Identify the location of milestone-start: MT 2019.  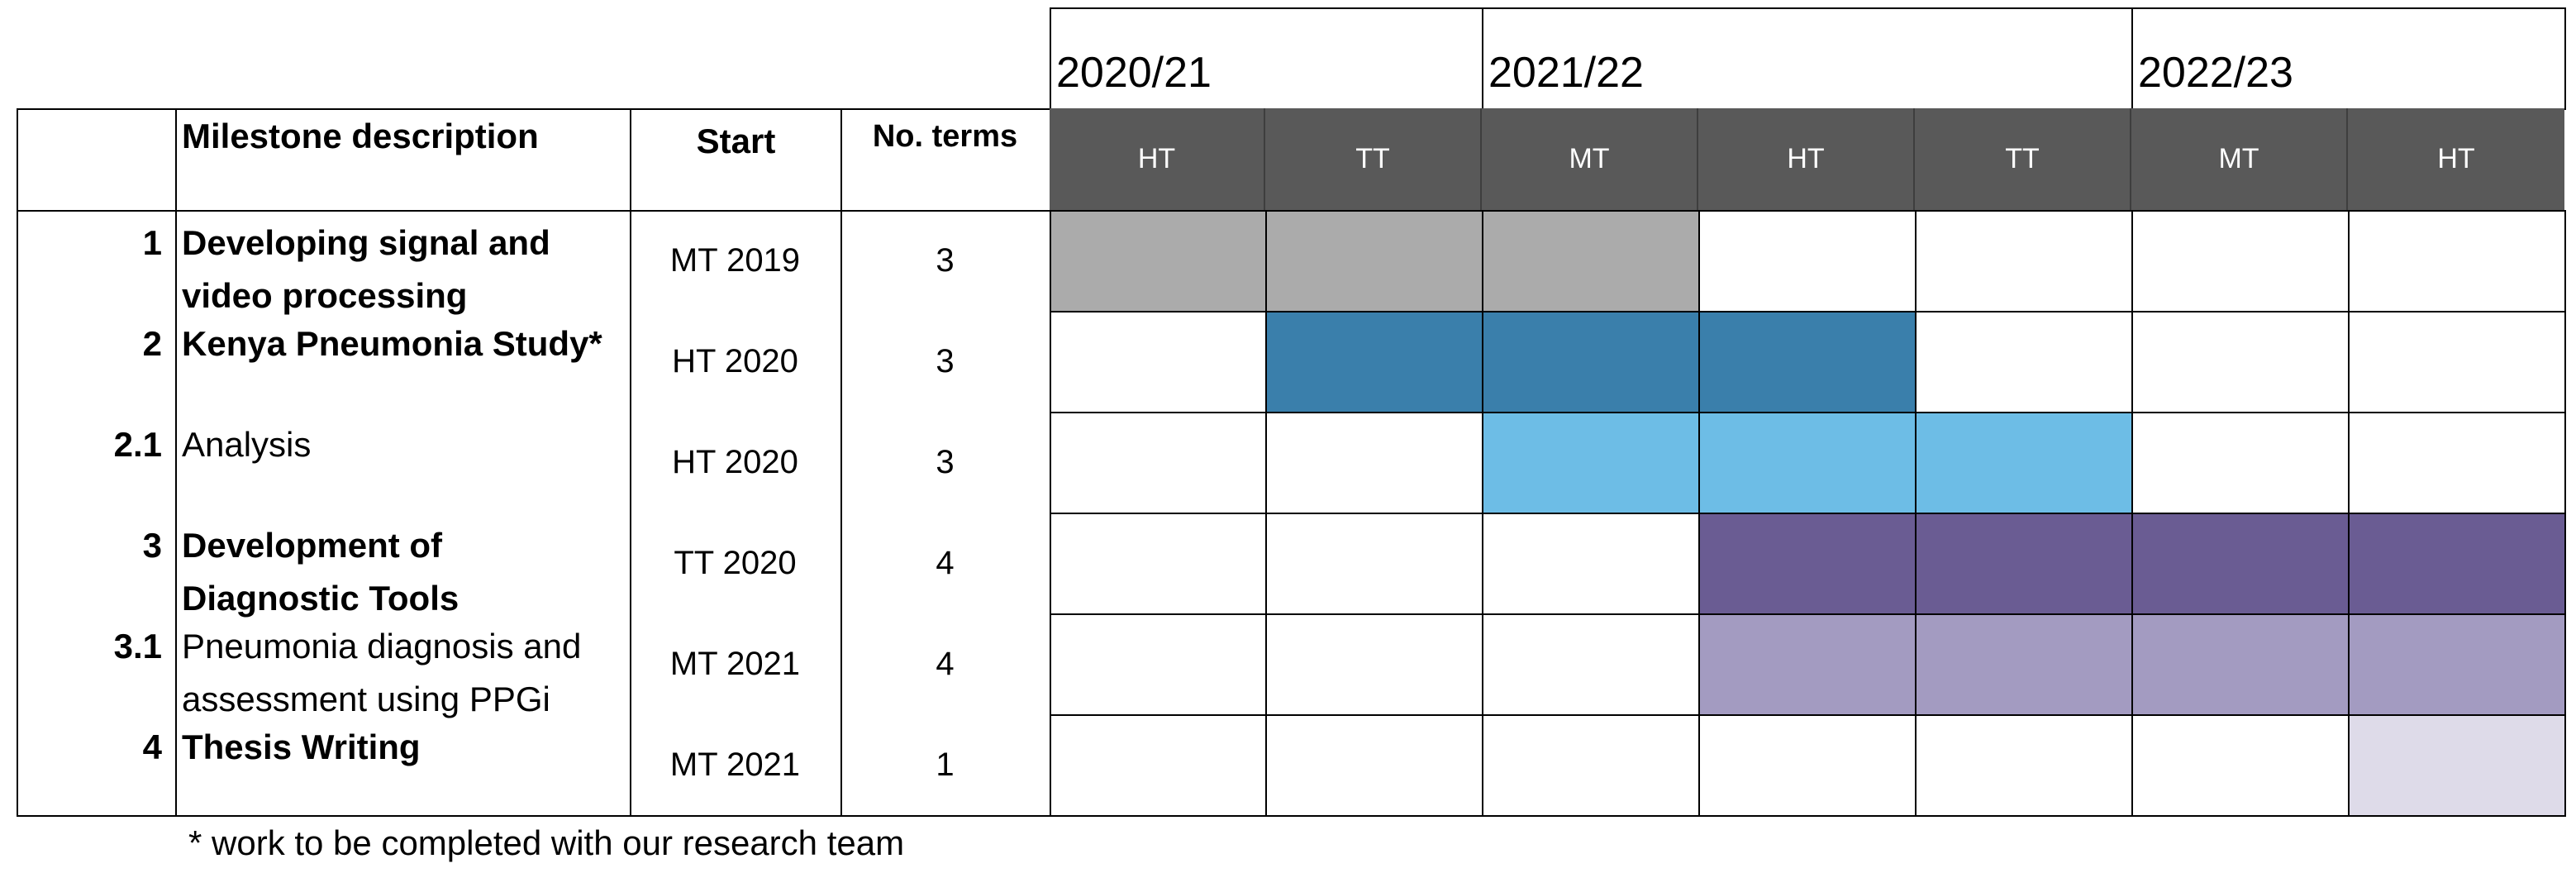
(735, 260).